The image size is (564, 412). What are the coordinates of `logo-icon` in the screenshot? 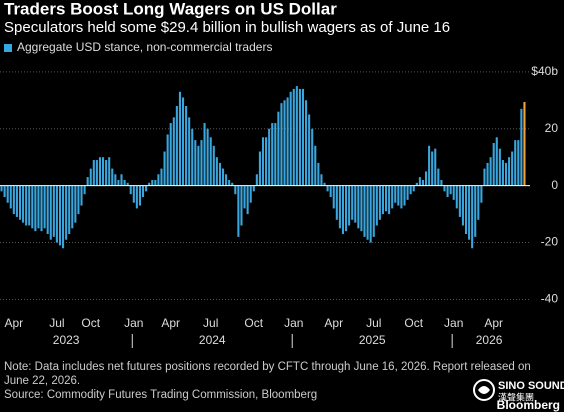 It's located at (484, 390).